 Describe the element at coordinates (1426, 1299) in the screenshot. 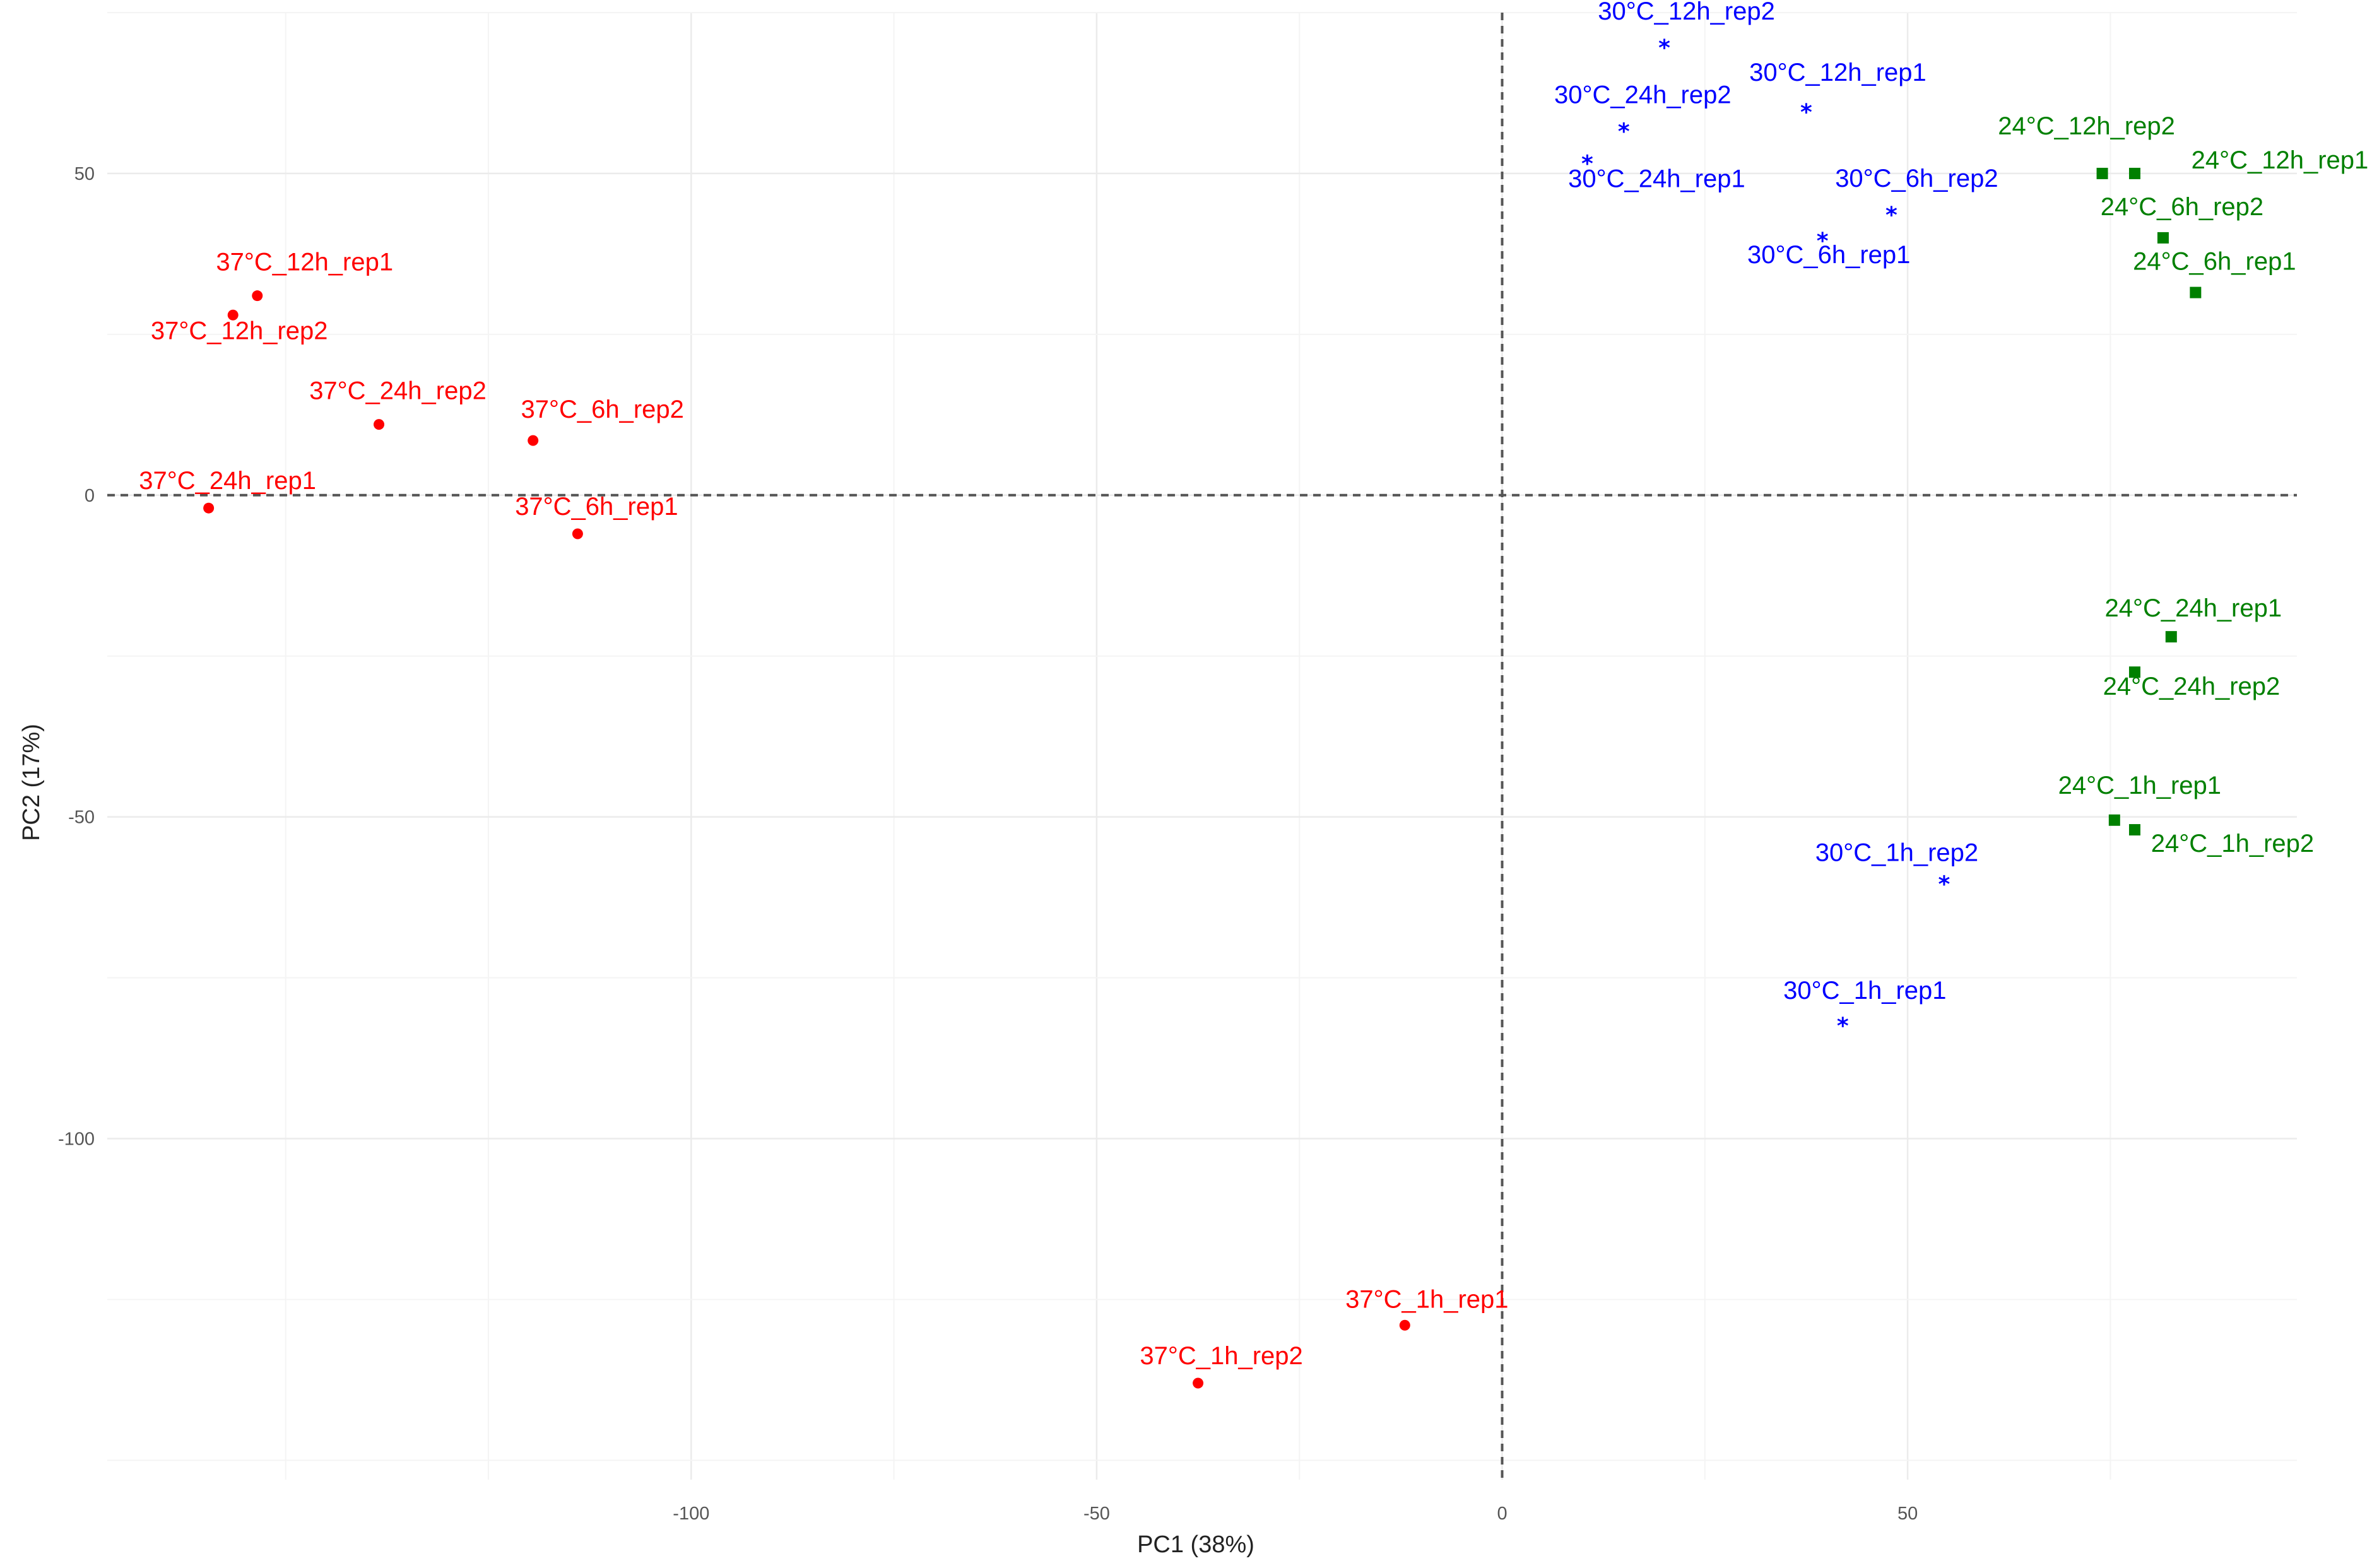

I see `point-label: 37°C_1h_rep1` at that location.